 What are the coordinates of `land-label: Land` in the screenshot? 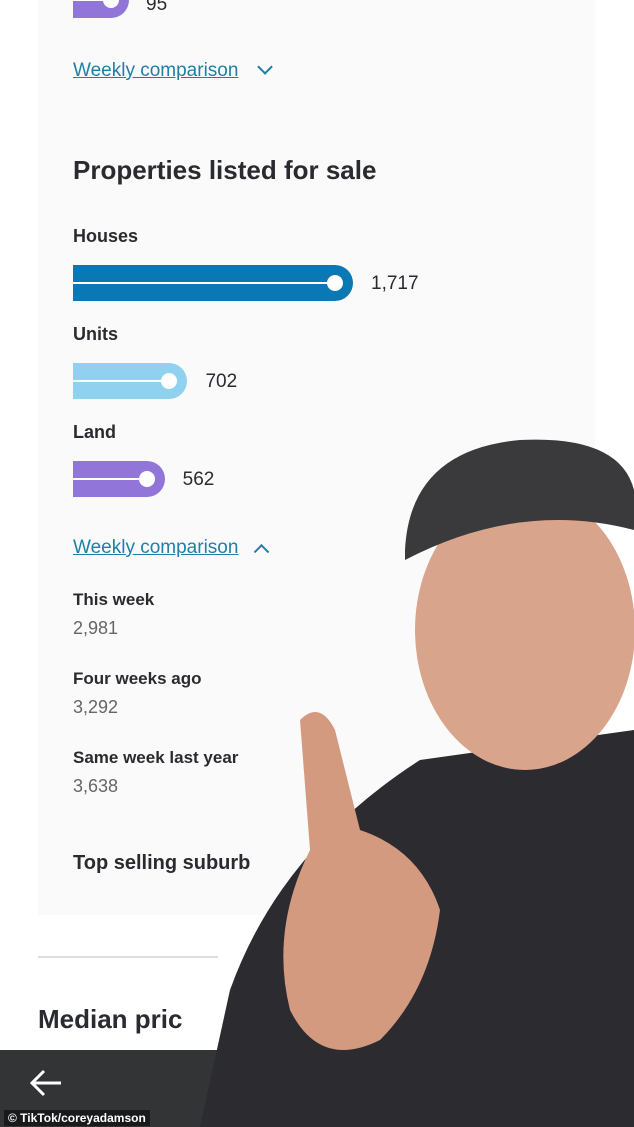 It's located at (94, 432).